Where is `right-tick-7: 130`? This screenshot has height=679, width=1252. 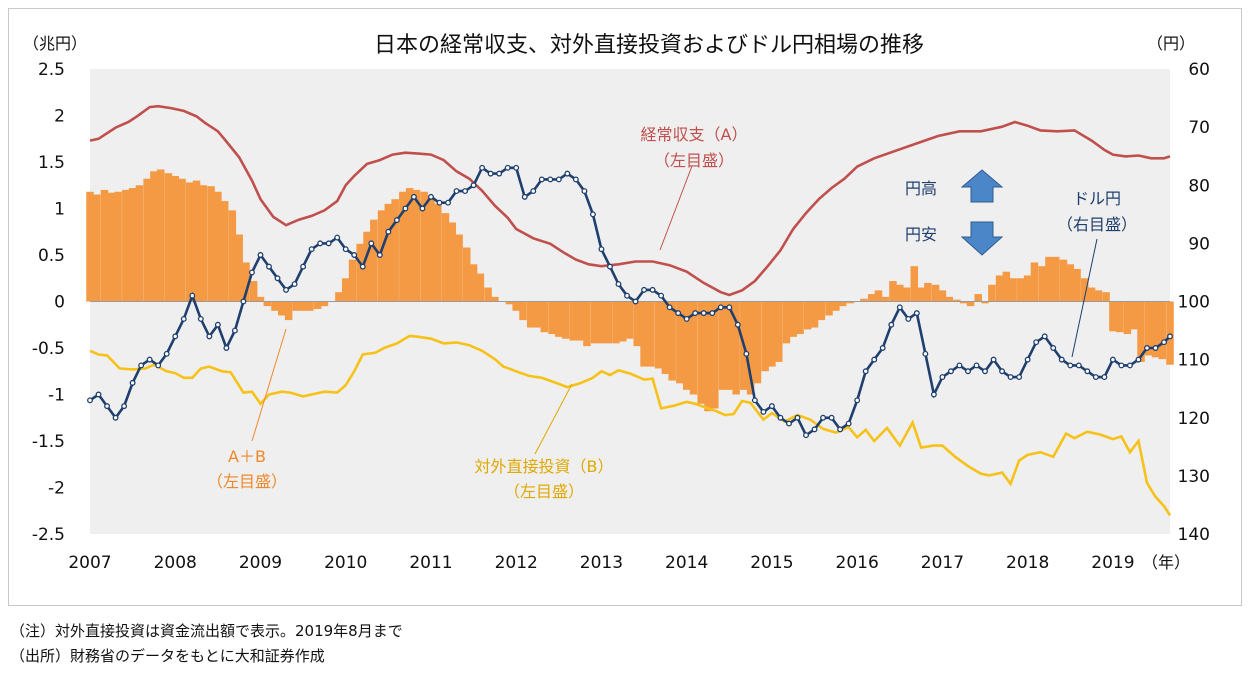
right-tick-7: 130 is located at coordinates (1194, 477).